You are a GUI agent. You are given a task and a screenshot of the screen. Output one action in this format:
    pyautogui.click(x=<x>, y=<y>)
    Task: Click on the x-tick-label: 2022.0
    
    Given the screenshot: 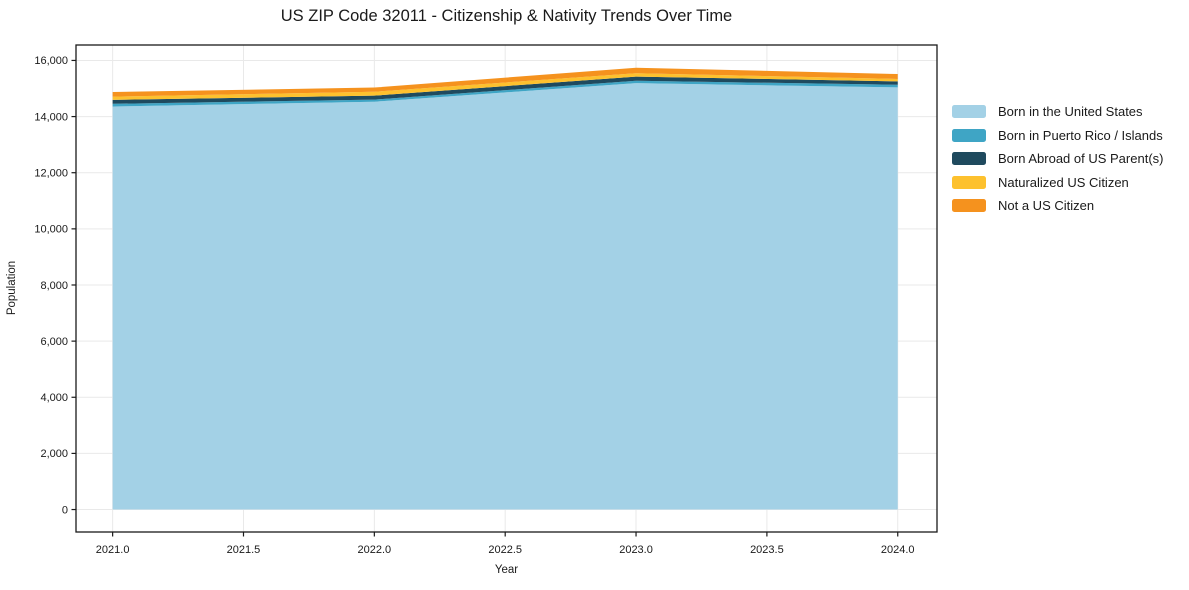 What is the action you would take?
    pyautogui.click(x=375, y=550)
    